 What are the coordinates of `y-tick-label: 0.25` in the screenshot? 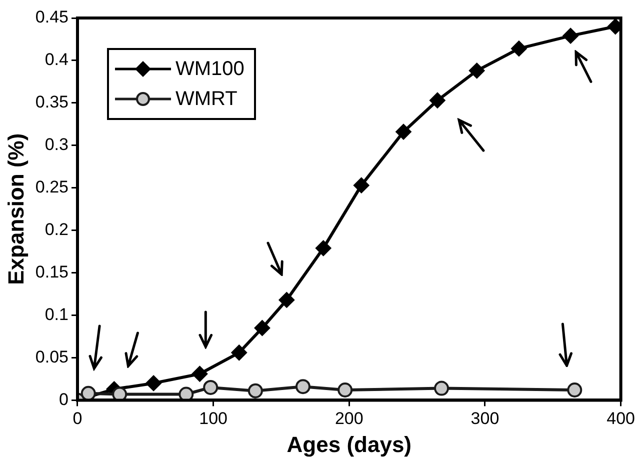 It's located at (51, 187).